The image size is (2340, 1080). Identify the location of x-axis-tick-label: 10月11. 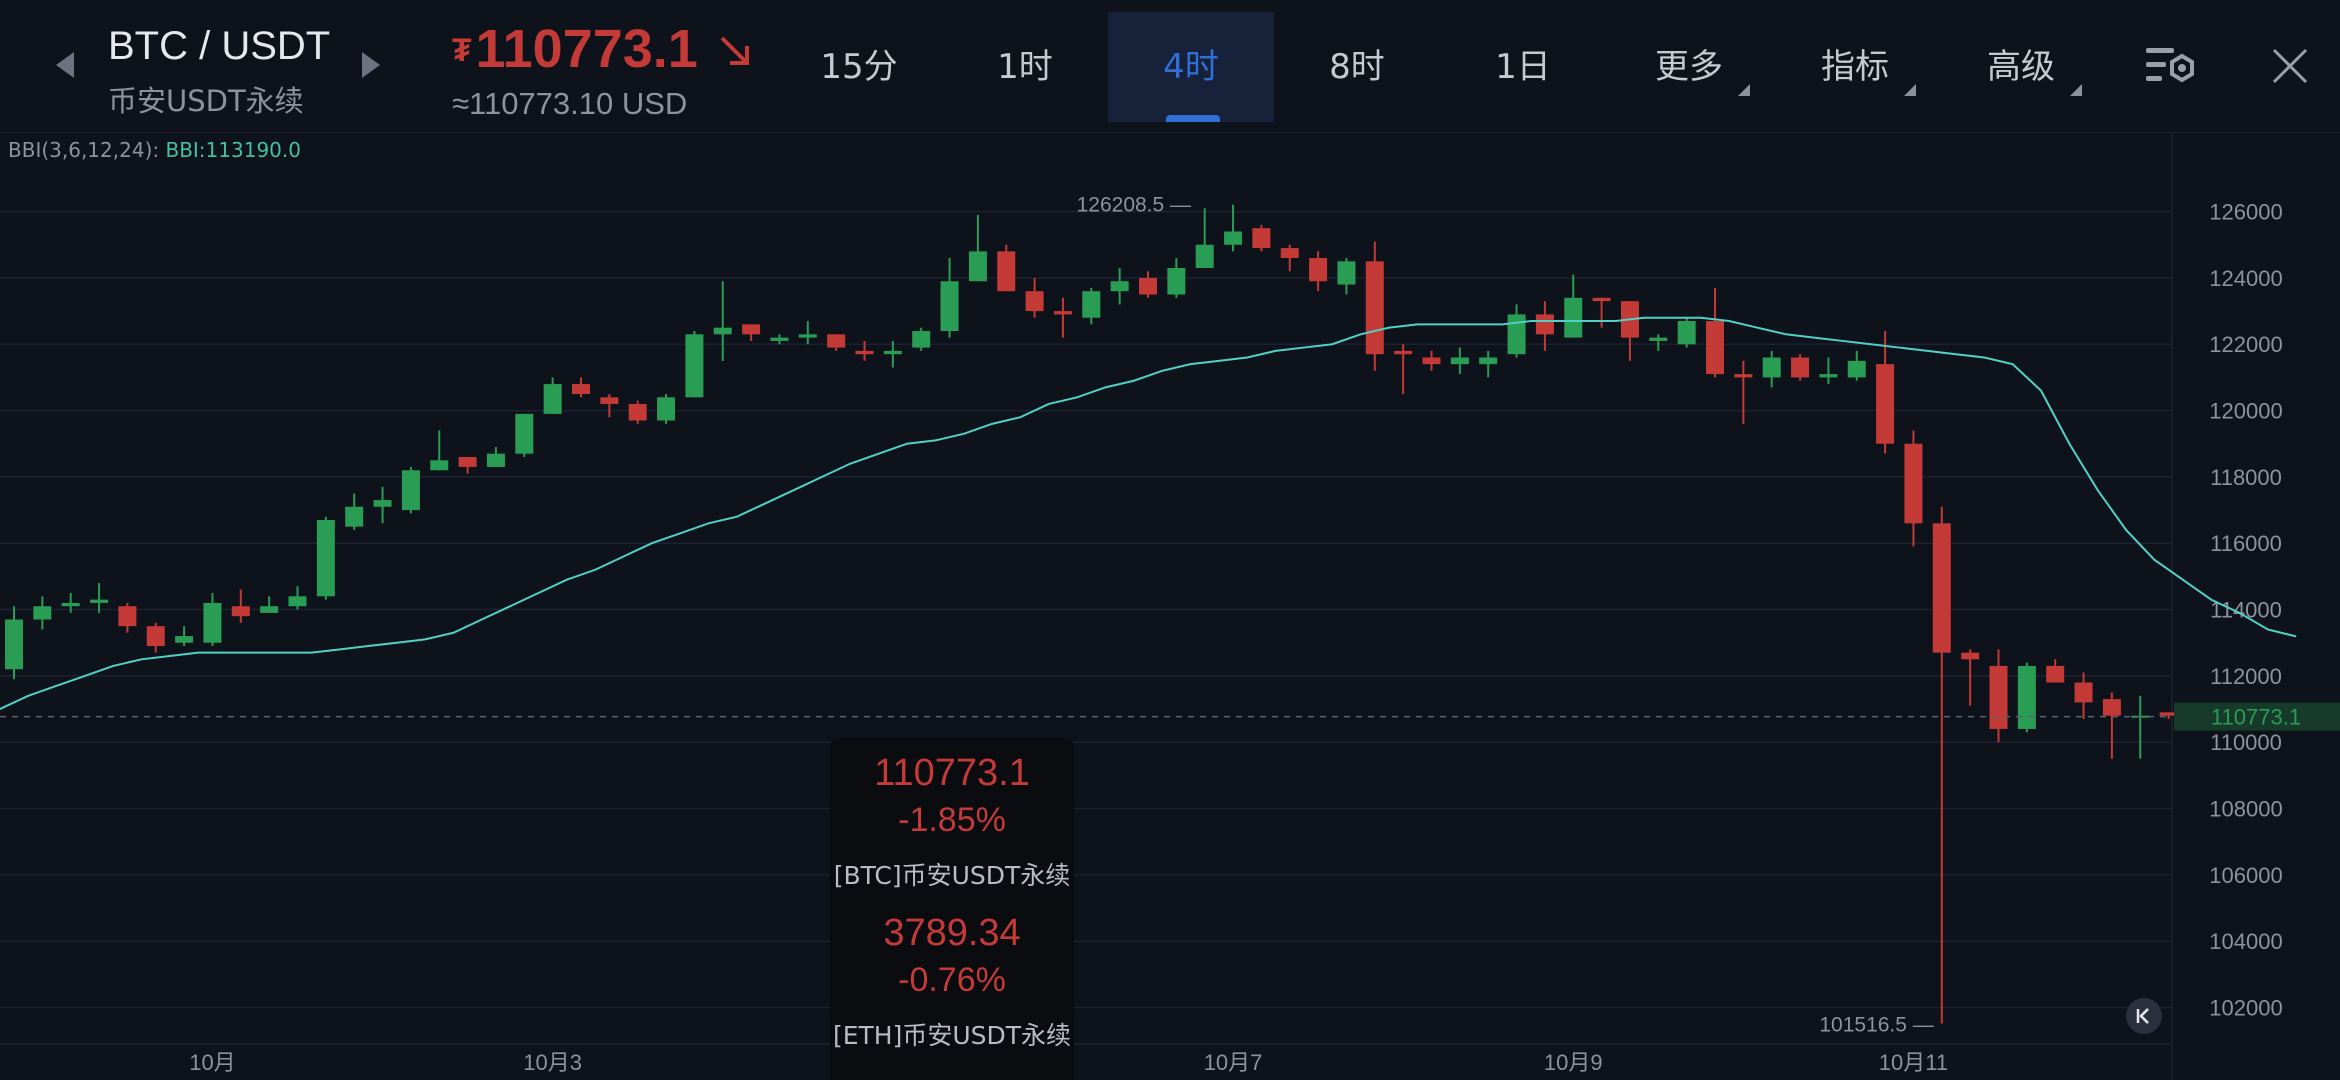
(1913, 1062).